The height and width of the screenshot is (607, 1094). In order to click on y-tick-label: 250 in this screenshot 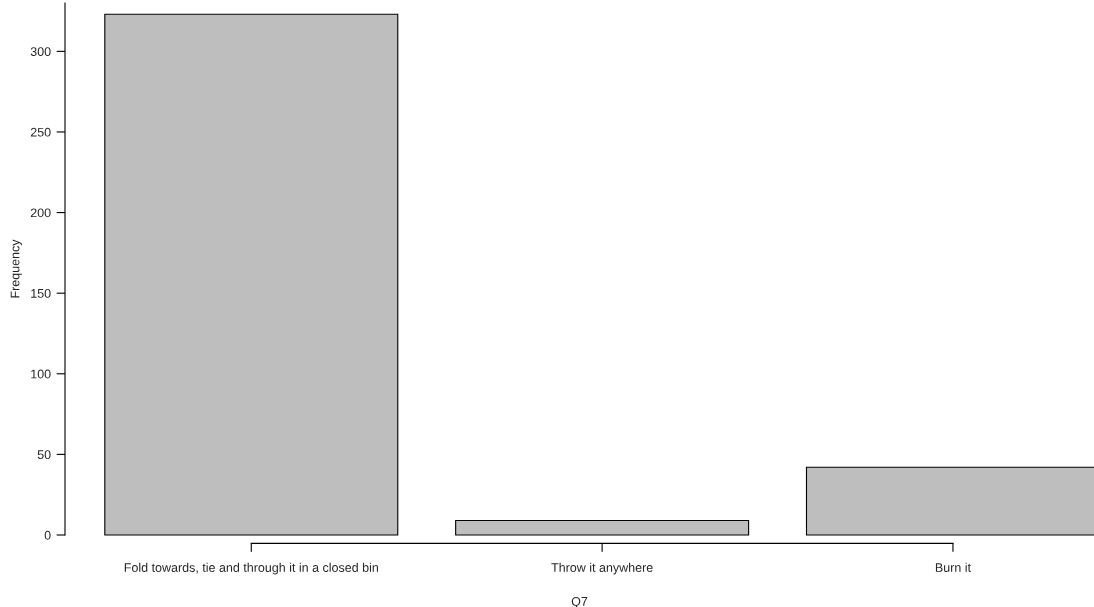, I will do `click(40, 132)`.